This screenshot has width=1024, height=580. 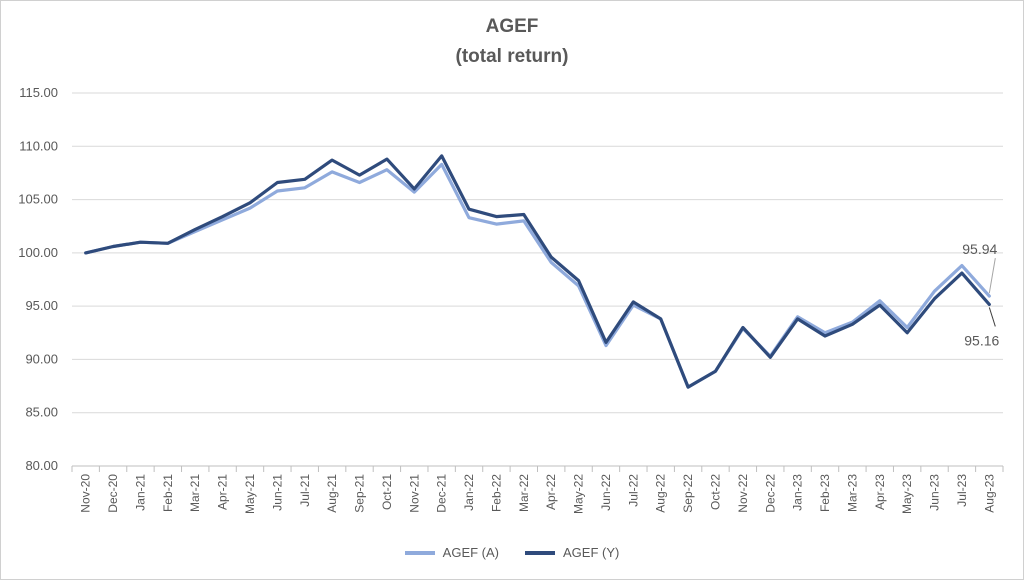 I want to click on x-tick-label: Jun-23, so click(x=935, y=492).